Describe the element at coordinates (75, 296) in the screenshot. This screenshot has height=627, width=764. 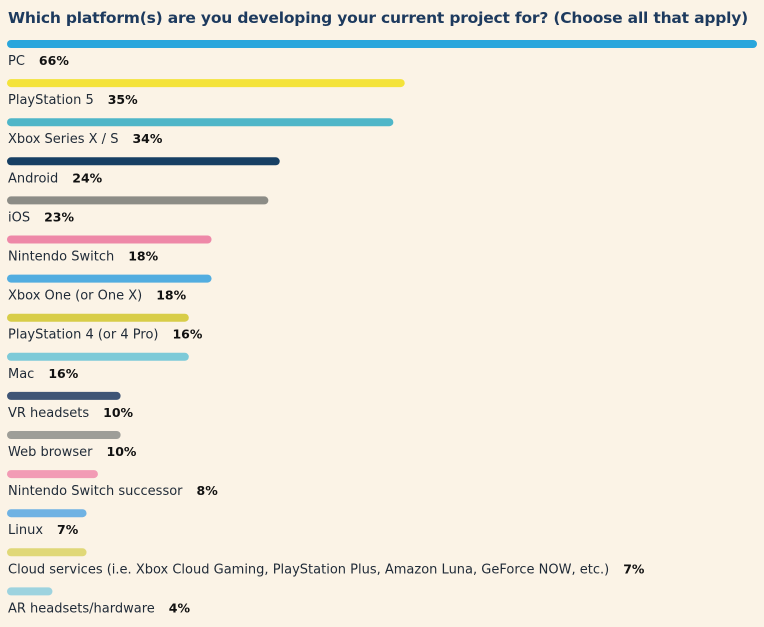
I see `category-label-6: Xbox One (or One X)` at that location.